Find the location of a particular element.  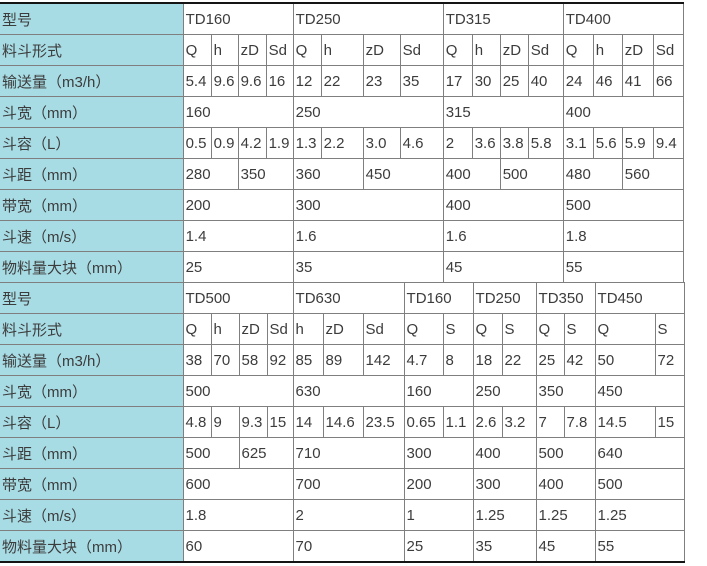

value-cell: 1.6 is located at coordinates (503, 236).